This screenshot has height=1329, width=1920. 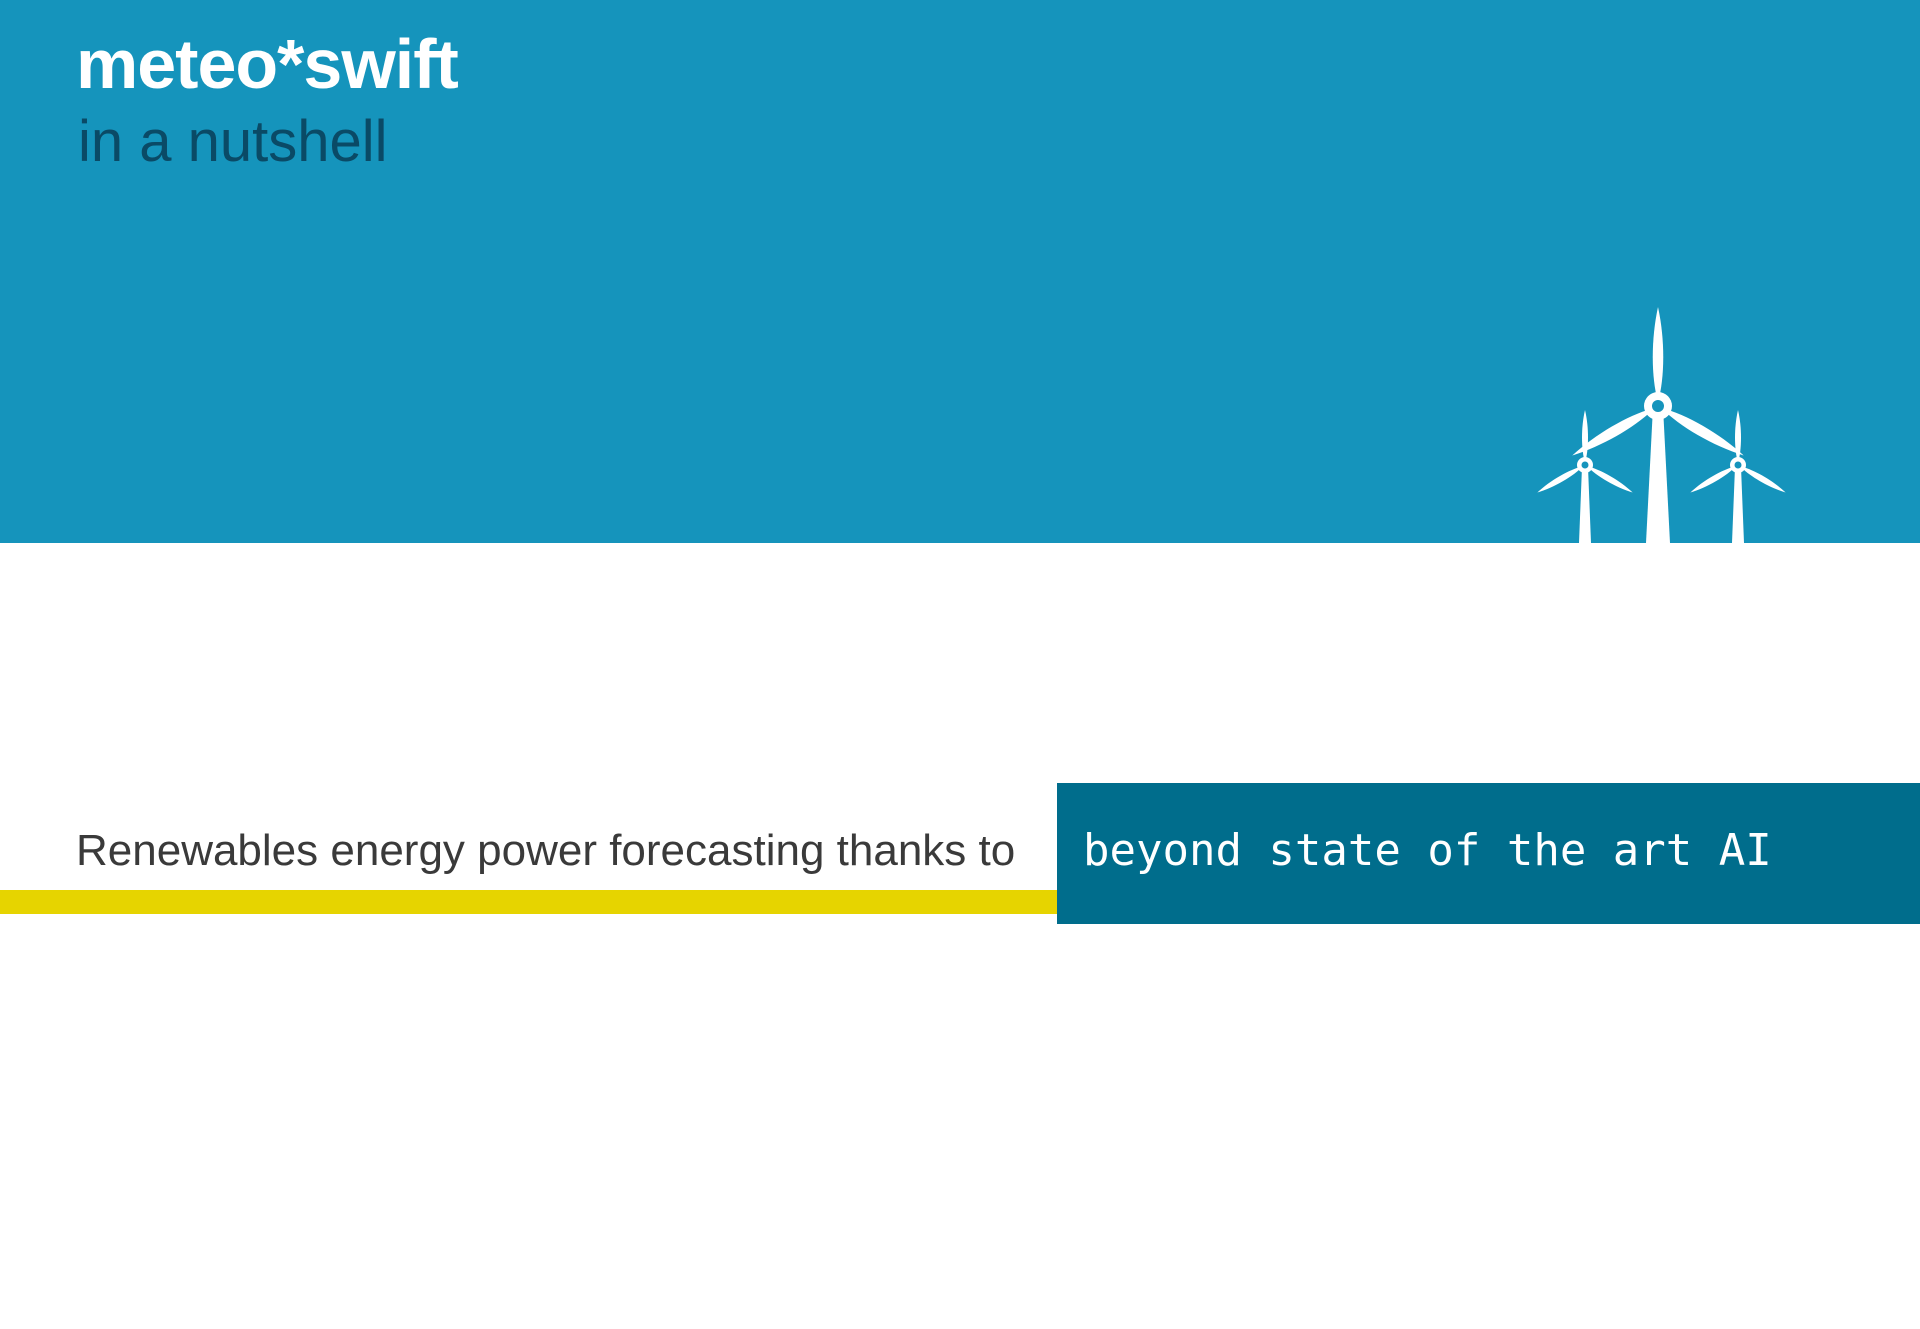 What do you see at coordinates (528, 902) in the screenshot?
I see `accent-line` at bounding box center [528, 902].